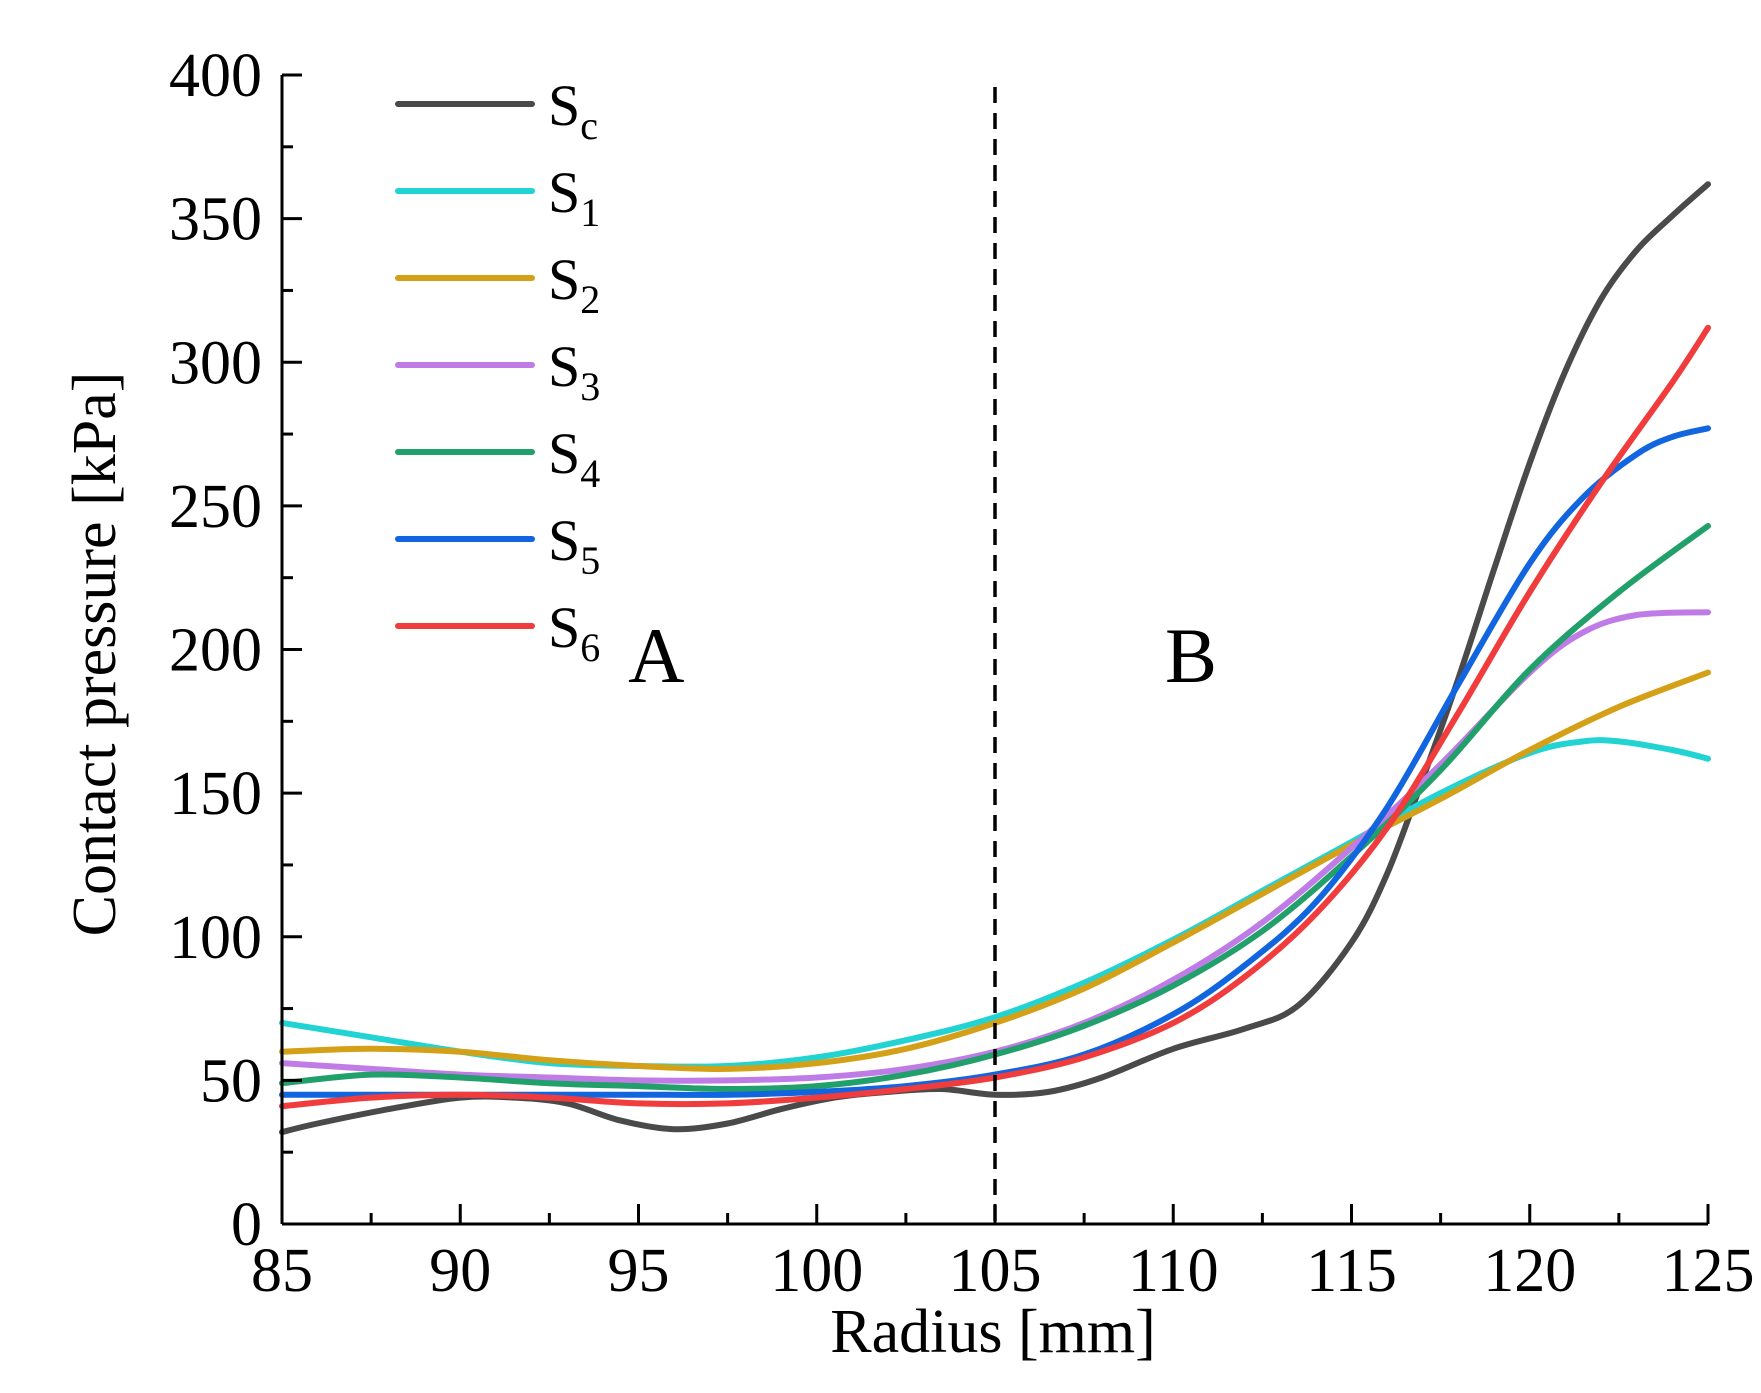  Describe the element at coordinates (574, 371) in the screenshot. I see `legend-label-s3: S3` at that location.